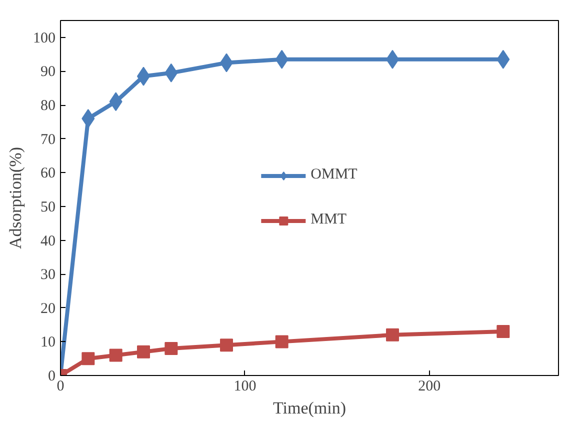  What do you see at coordinates (309, 408) in the screenshot?
I see `x-axis-title: Time(min)` at bounding box center [309, 408].